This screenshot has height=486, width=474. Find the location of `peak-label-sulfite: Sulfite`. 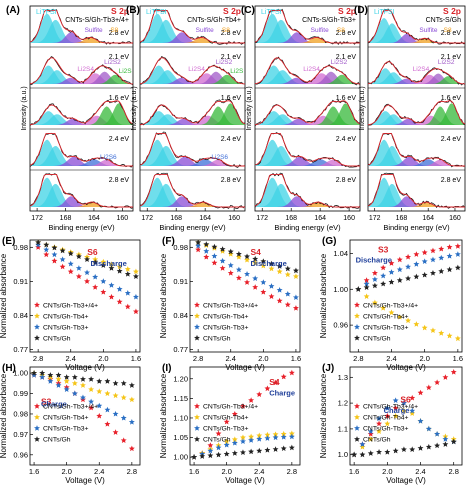

peak-label-sulfite: Sulfite is located at coordinates (320, 30).